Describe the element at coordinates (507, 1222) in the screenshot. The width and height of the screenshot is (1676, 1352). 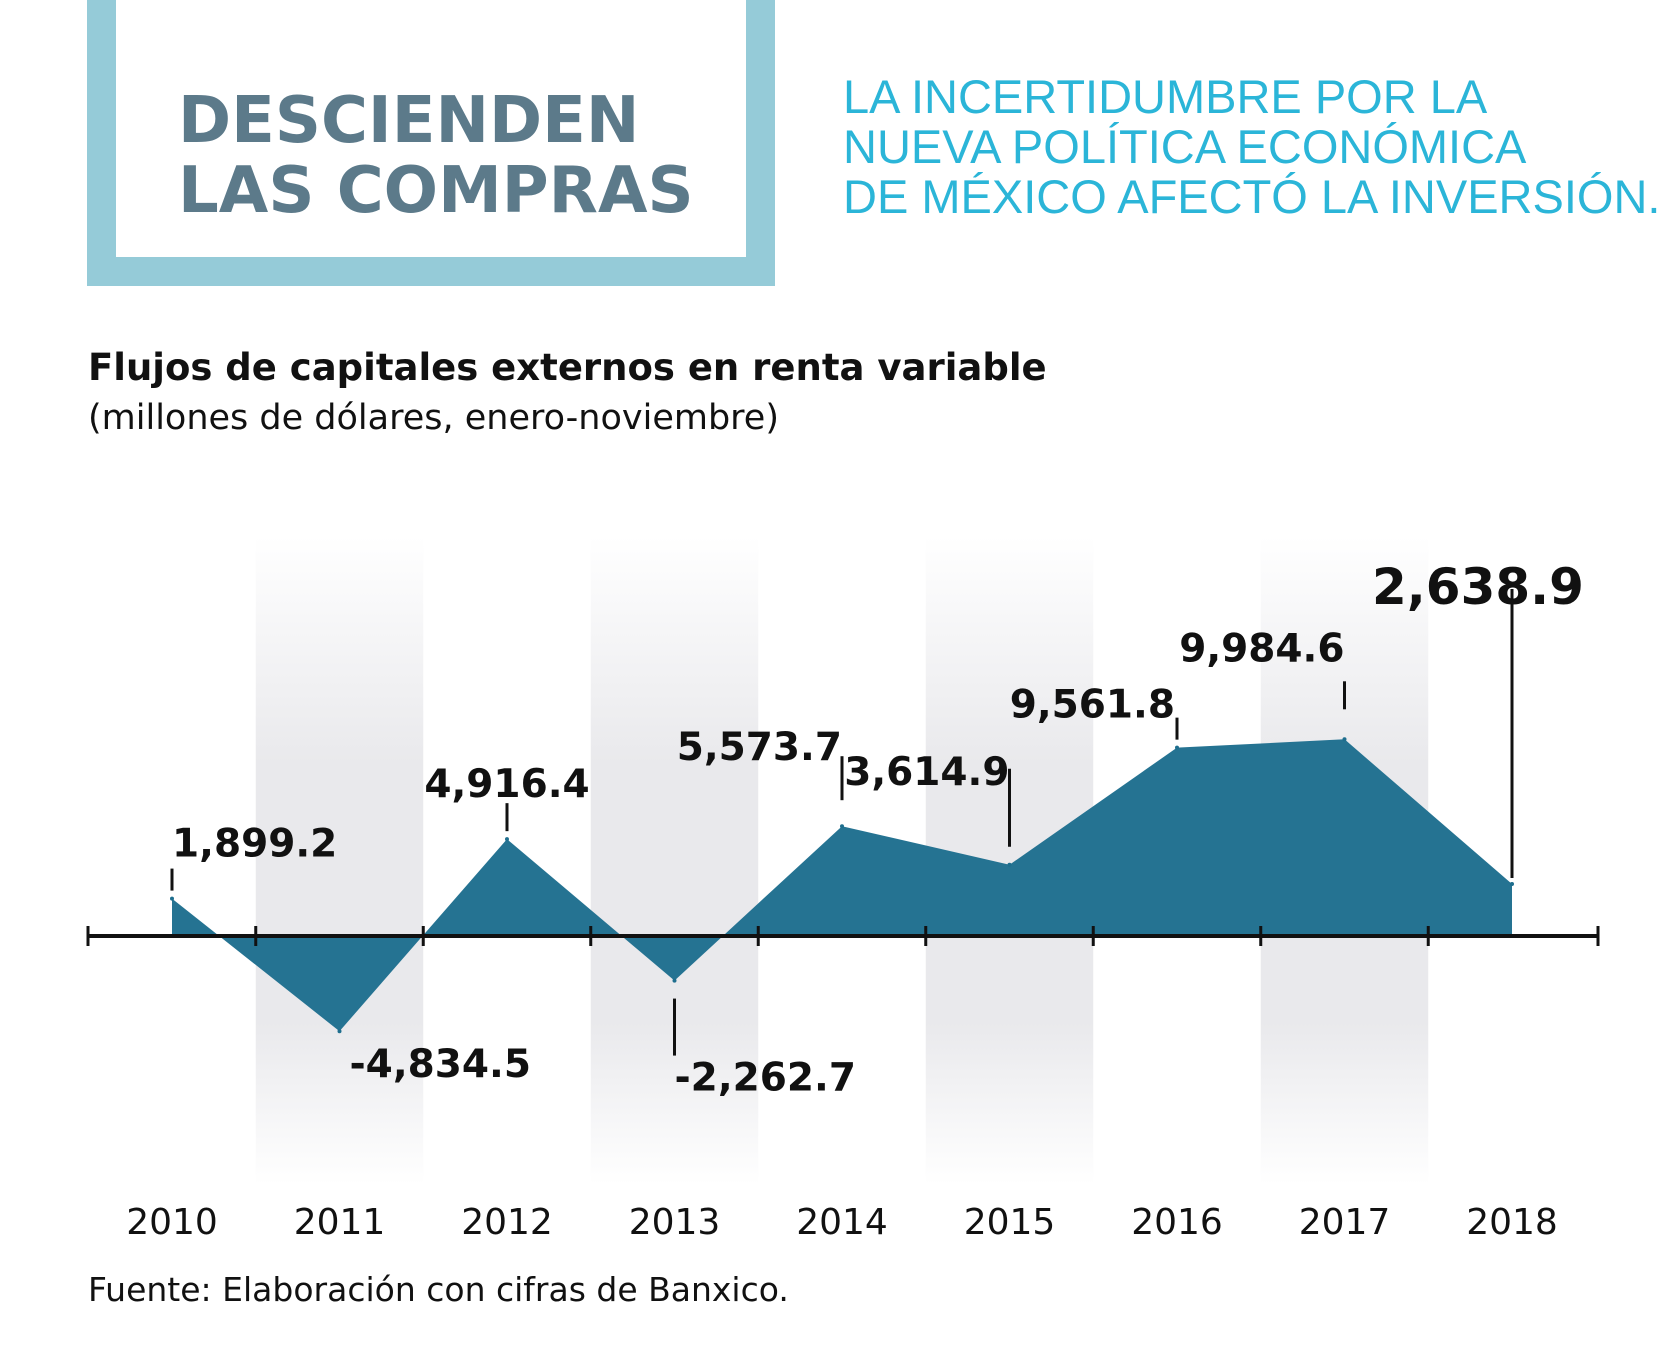
I see `x-tick-label-2012: 2012` at that location.